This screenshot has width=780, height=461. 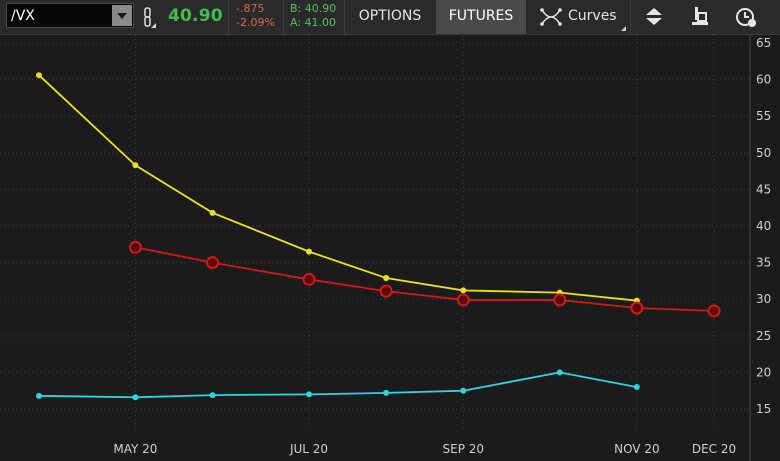 What do you see at coordinates (255, 22) in the screenshot?
I see `percent-change: -2.09%` at bounding box center [255, 22].